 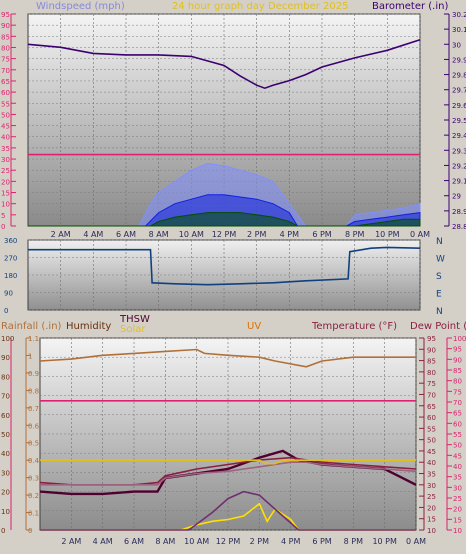 What do you see at coordinates (431, 531) in the screenshot?
I see `temperature-tick-label: 10` at bounding box center [431, 531].